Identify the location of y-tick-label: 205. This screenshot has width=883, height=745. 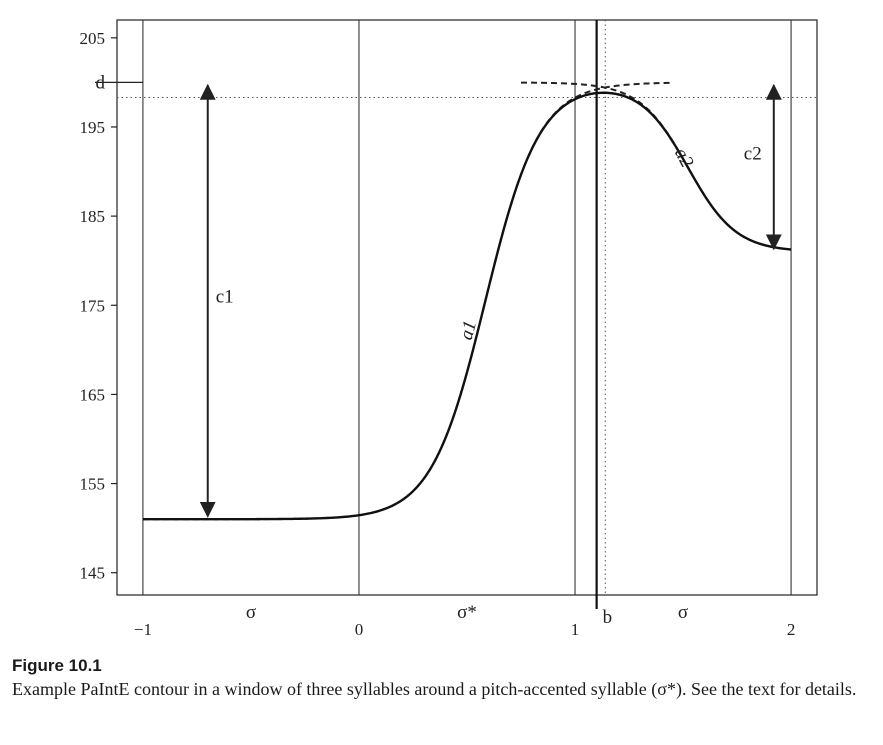
(93, 38).